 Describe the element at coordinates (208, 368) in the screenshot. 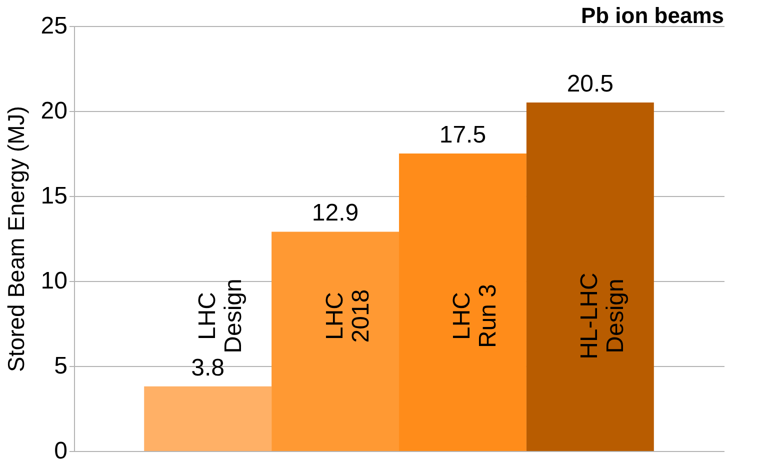

I see `data-label: 3.8` at that location.